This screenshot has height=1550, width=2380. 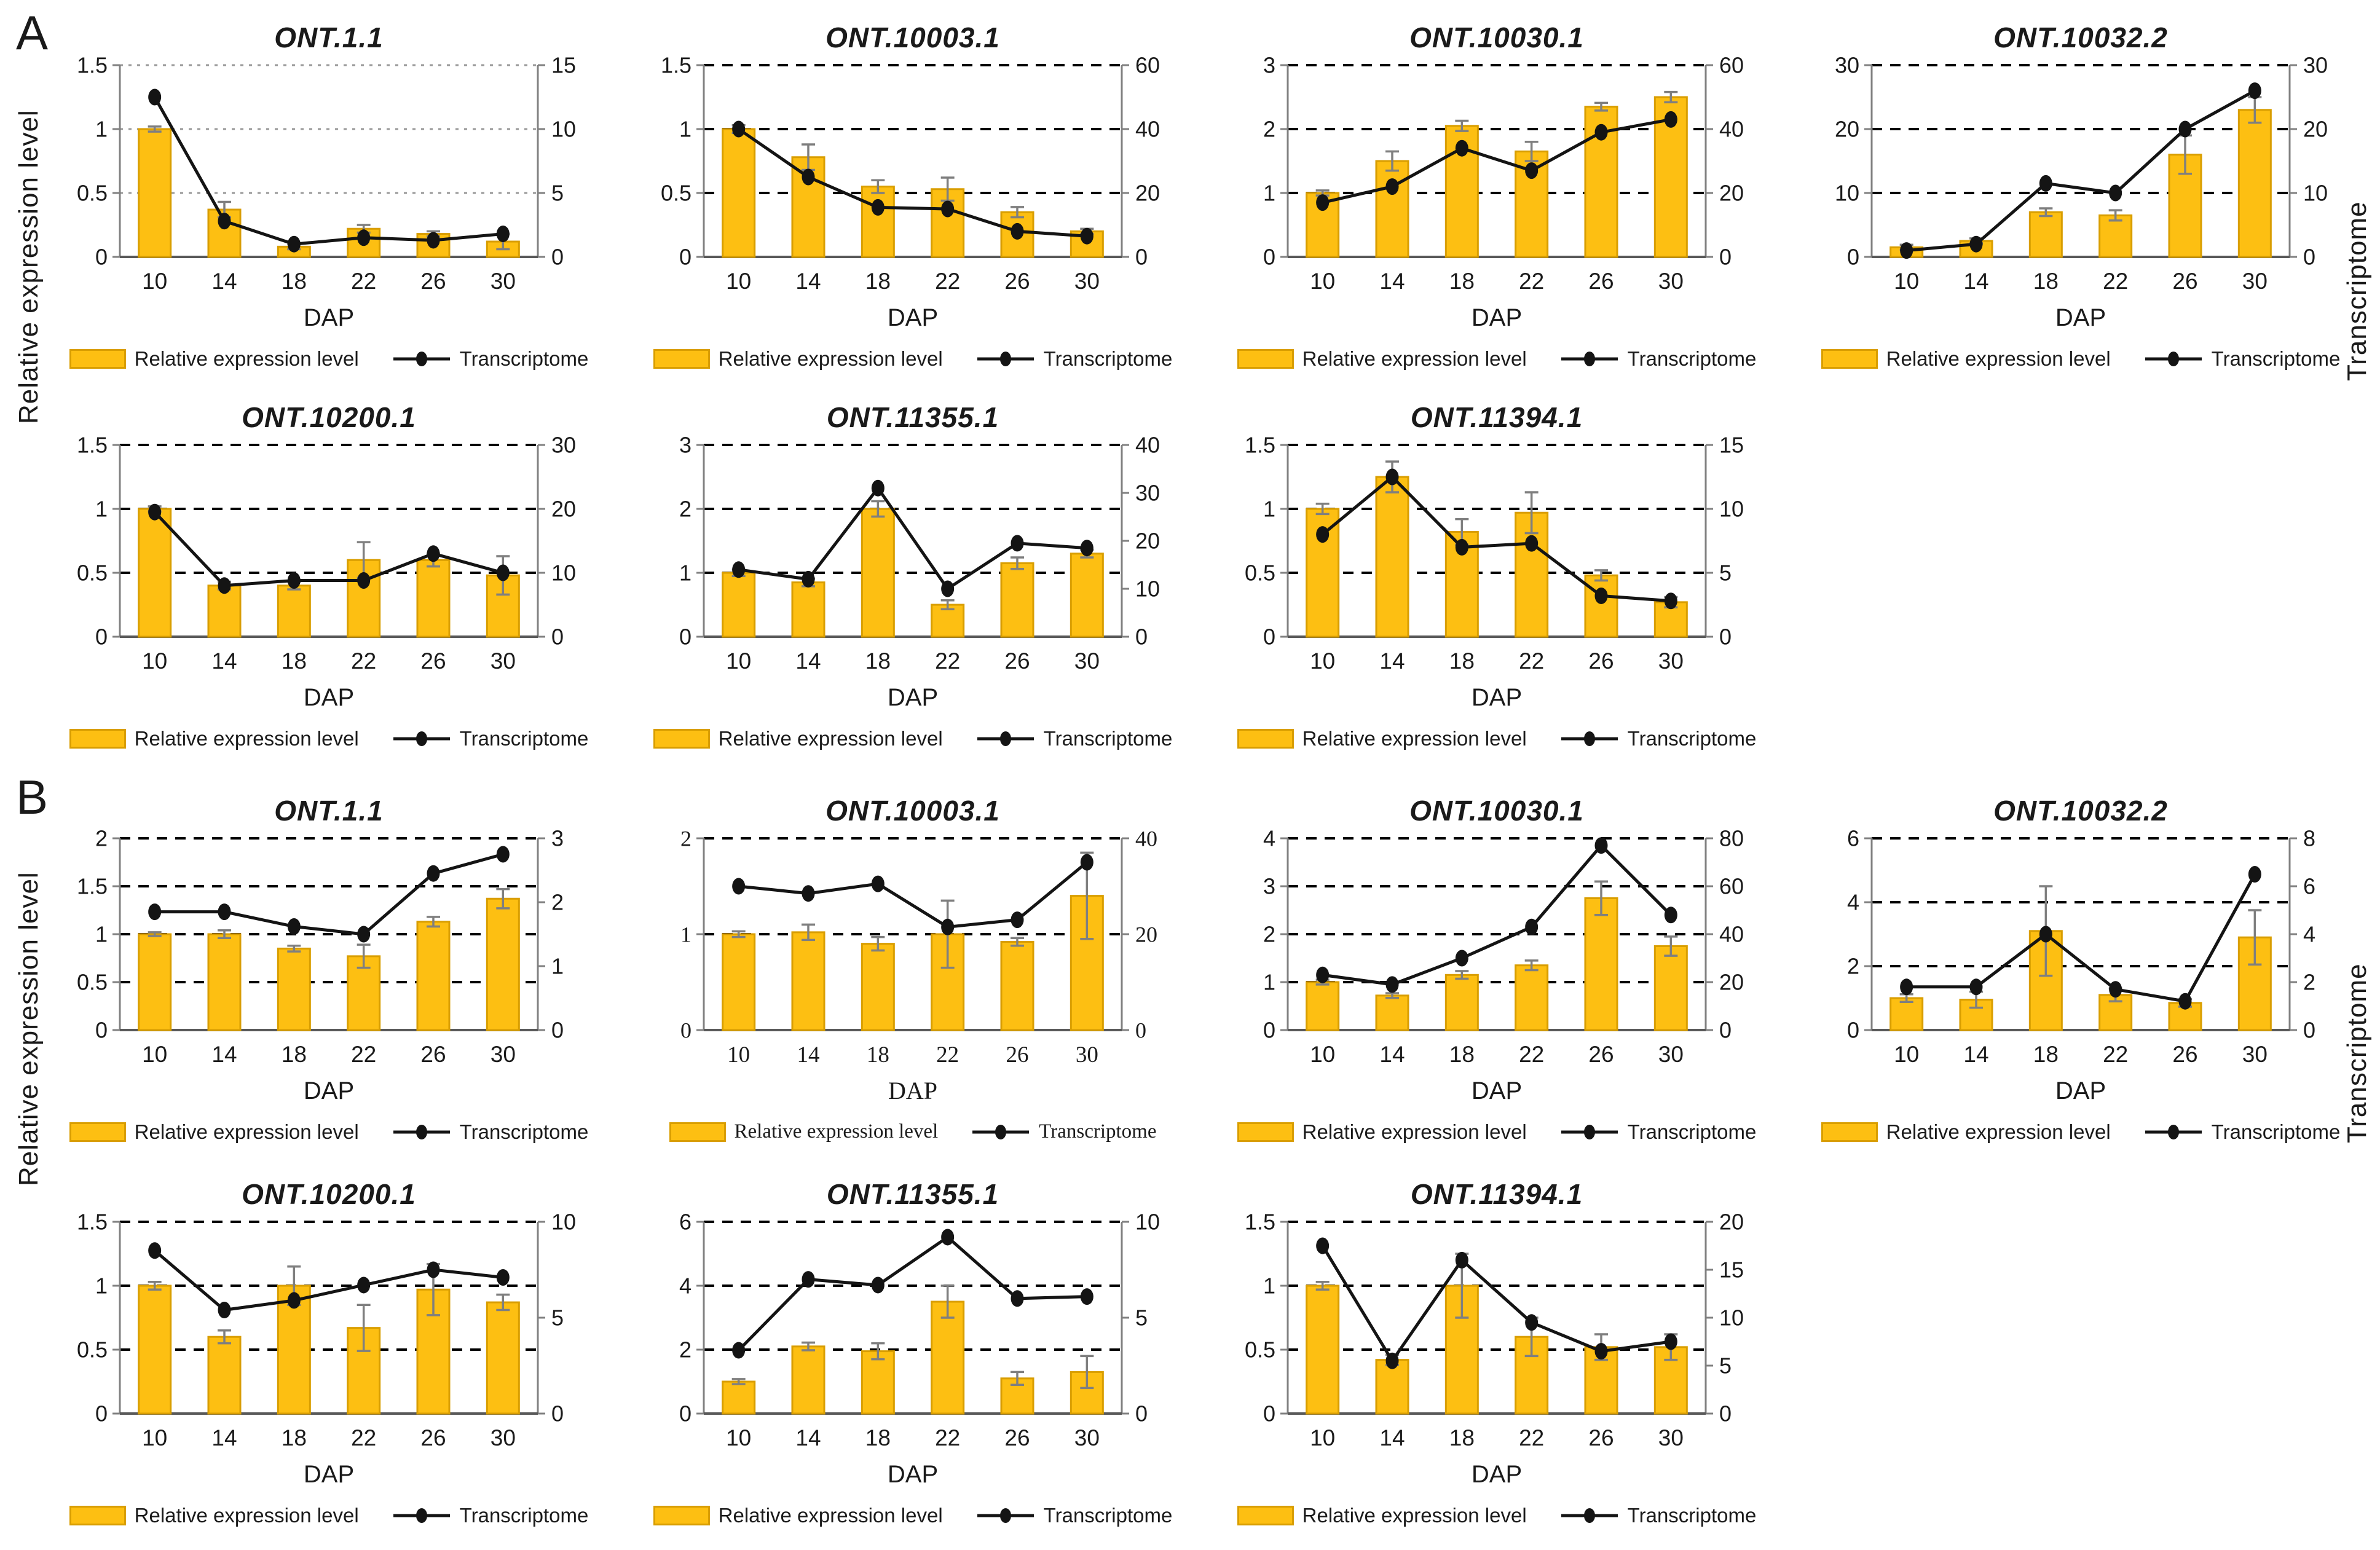 What do you see at coordinates (1147, 589) in the screenshot?
I see `right-tick-label: 10` at bounding box center [1147, 589].